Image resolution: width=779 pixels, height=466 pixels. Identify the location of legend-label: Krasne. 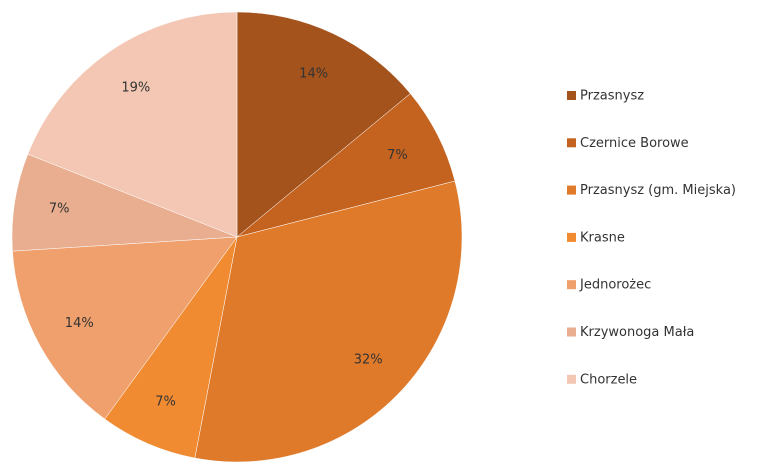
(602, 237).